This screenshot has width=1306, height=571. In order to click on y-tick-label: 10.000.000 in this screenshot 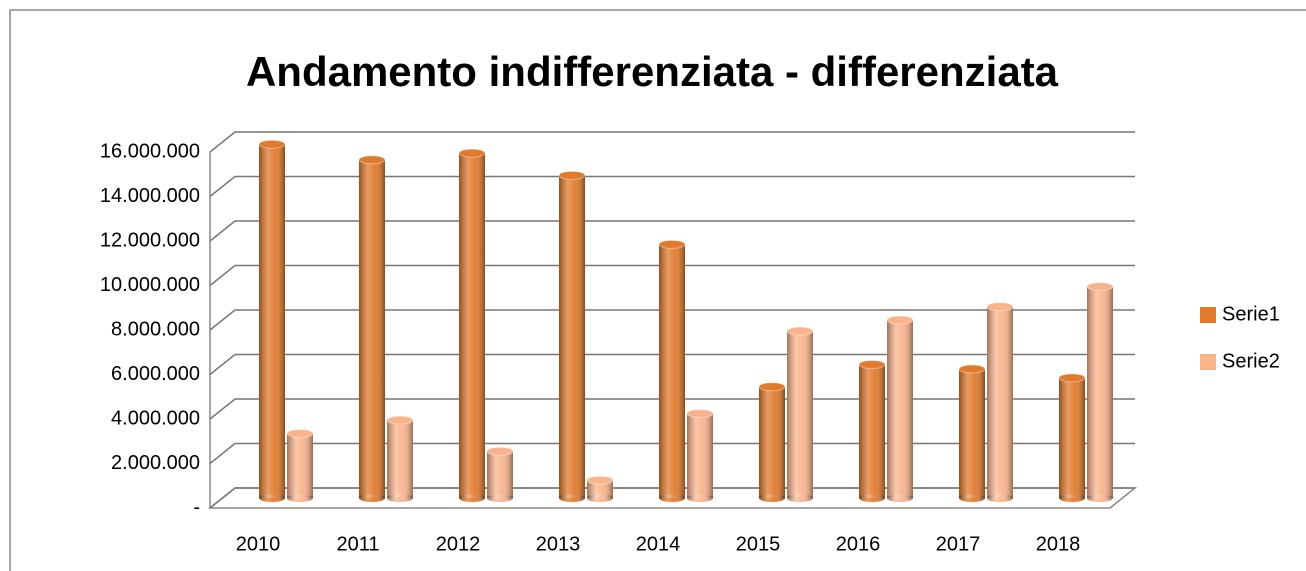, I will do `click(150, 285)`.